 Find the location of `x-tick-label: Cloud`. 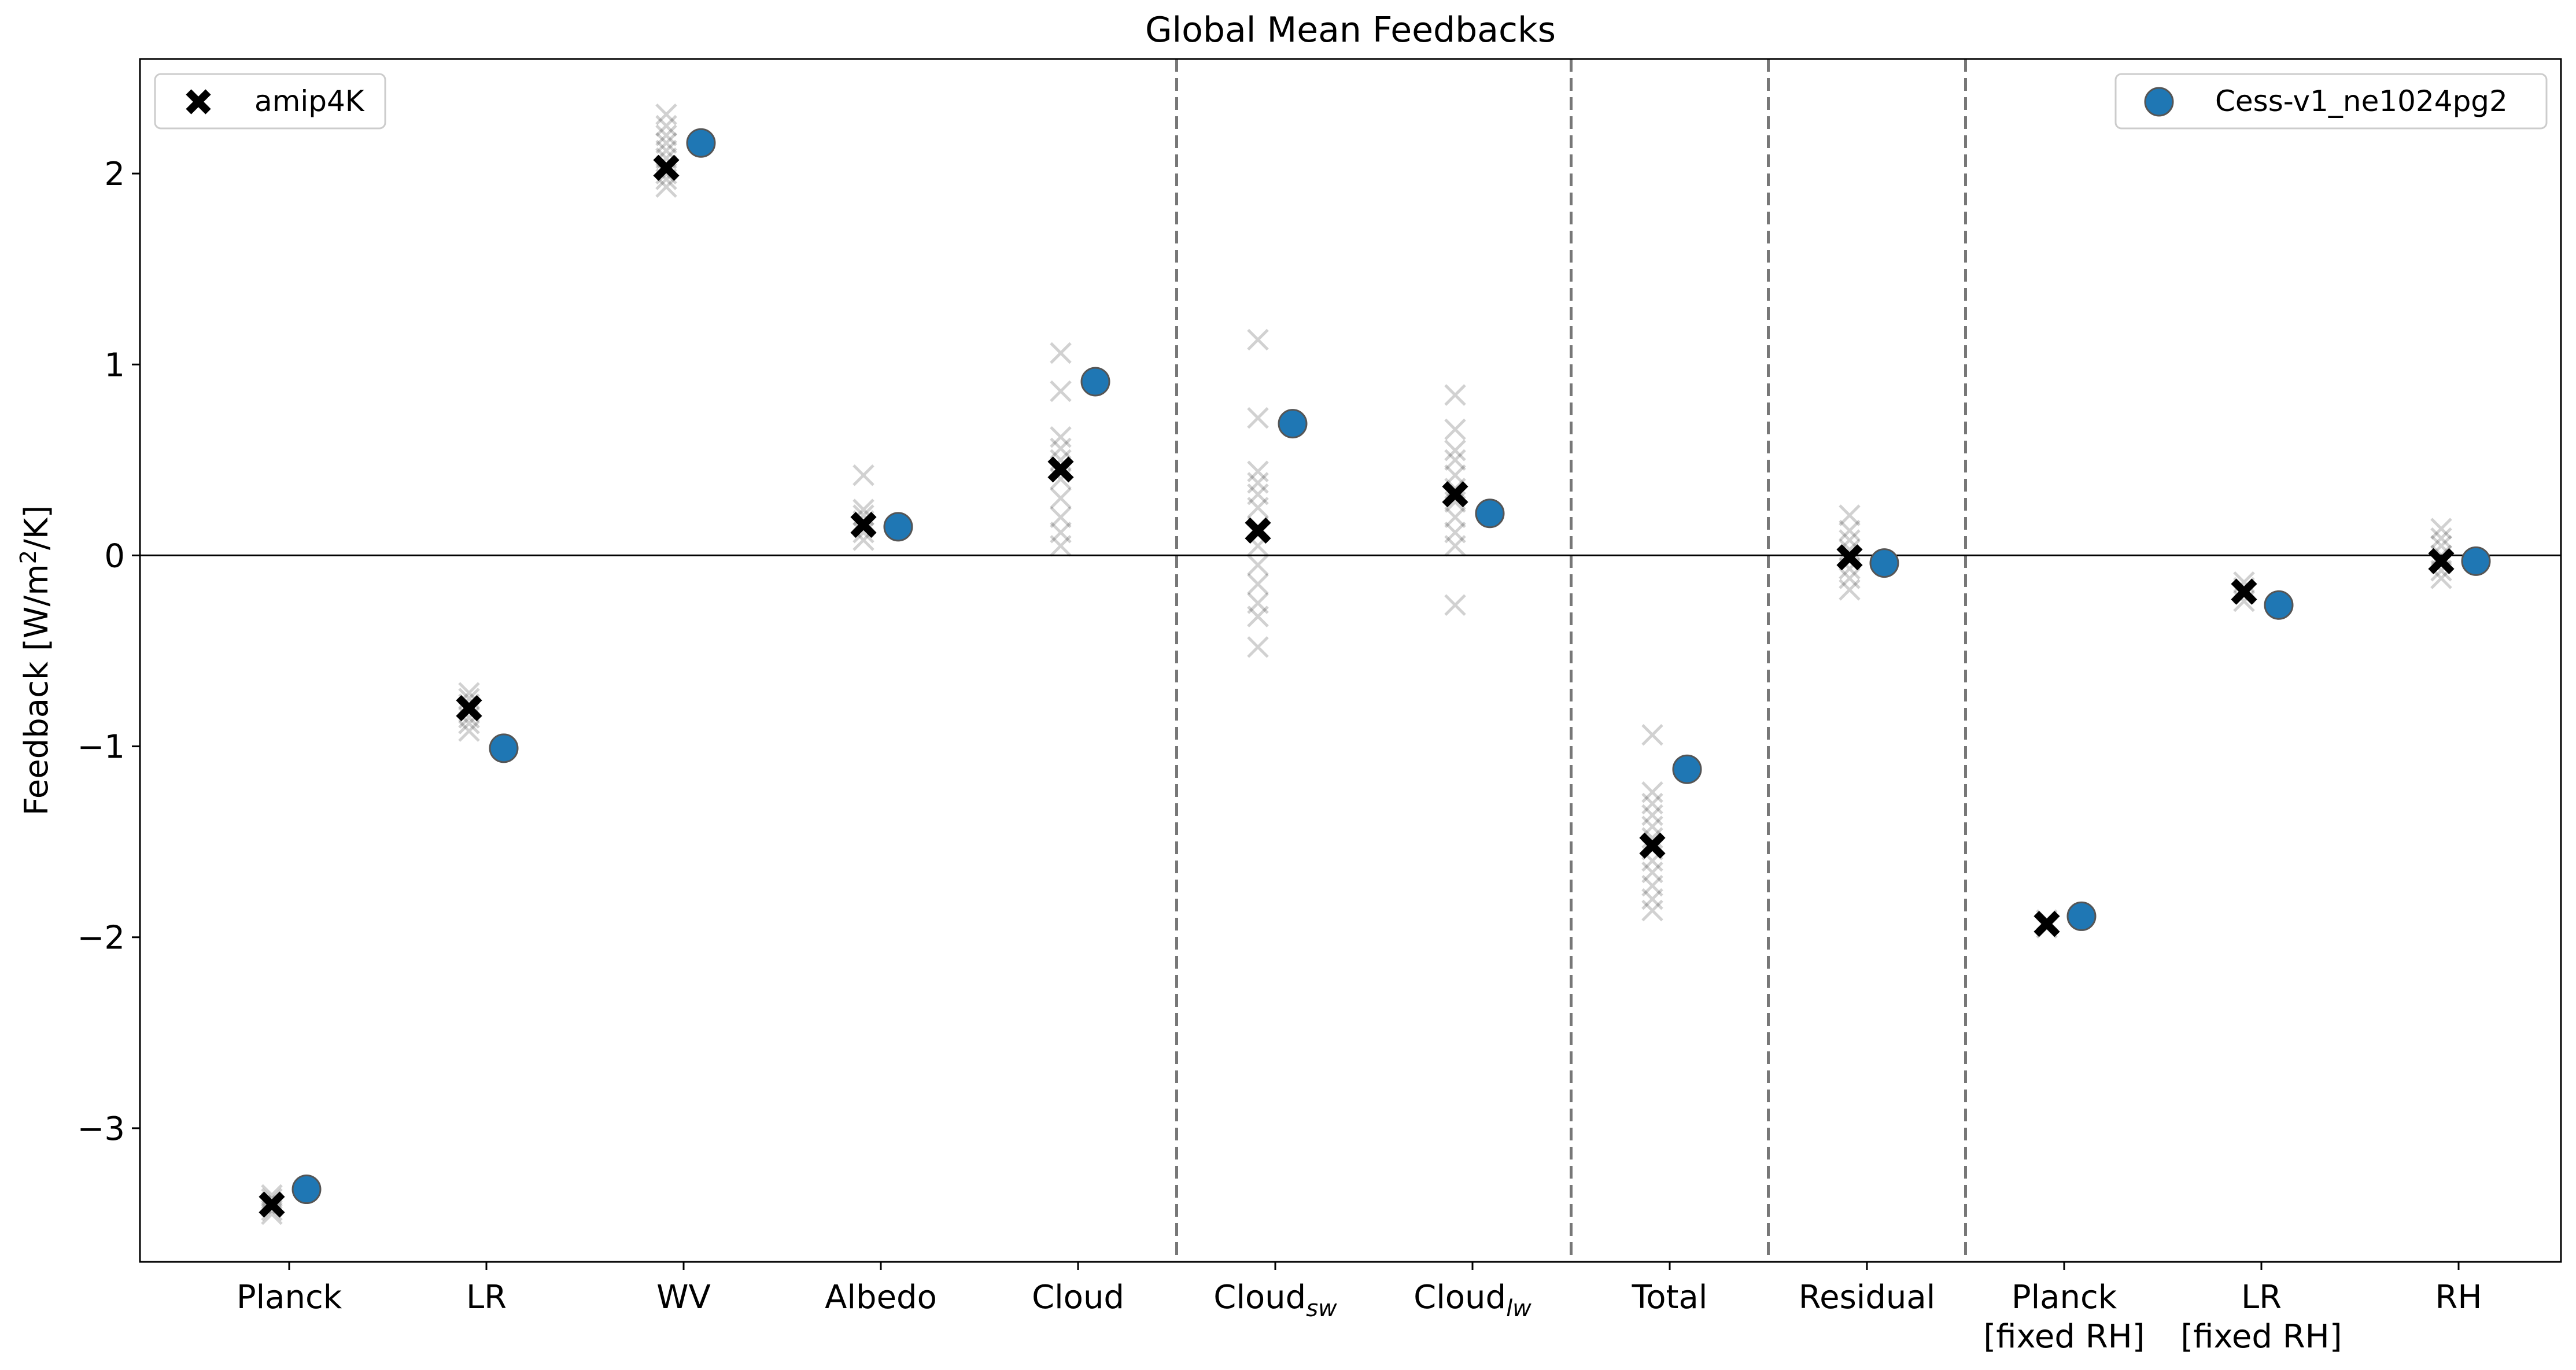

x-tick-label: Cloud is located at coordinates (1078, 1297).